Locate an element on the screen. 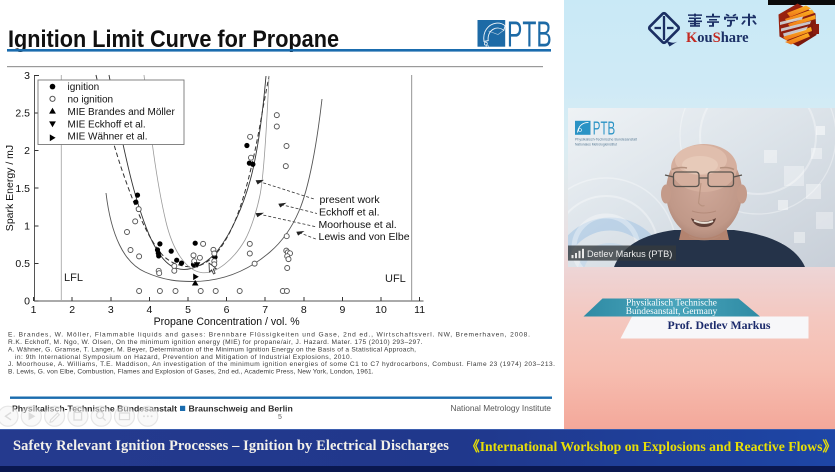 The width and height of the screenshot is (835, 472). svg-text: Nationales Metrologieinstitut is located at coordinates (596, 144).